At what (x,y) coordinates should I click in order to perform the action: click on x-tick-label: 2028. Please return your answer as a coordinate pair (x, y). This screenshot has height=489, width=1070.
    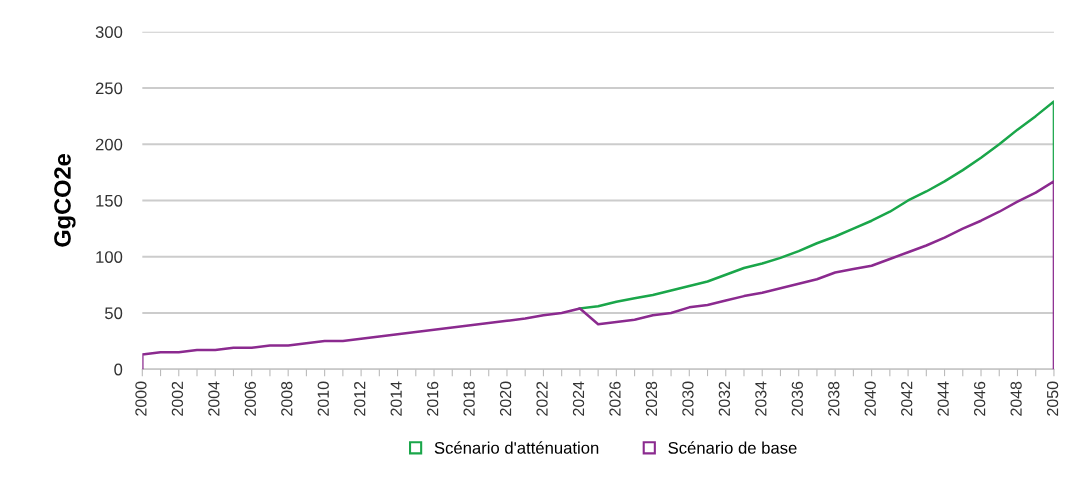
    Looking at the image, I should click on (651, 398).